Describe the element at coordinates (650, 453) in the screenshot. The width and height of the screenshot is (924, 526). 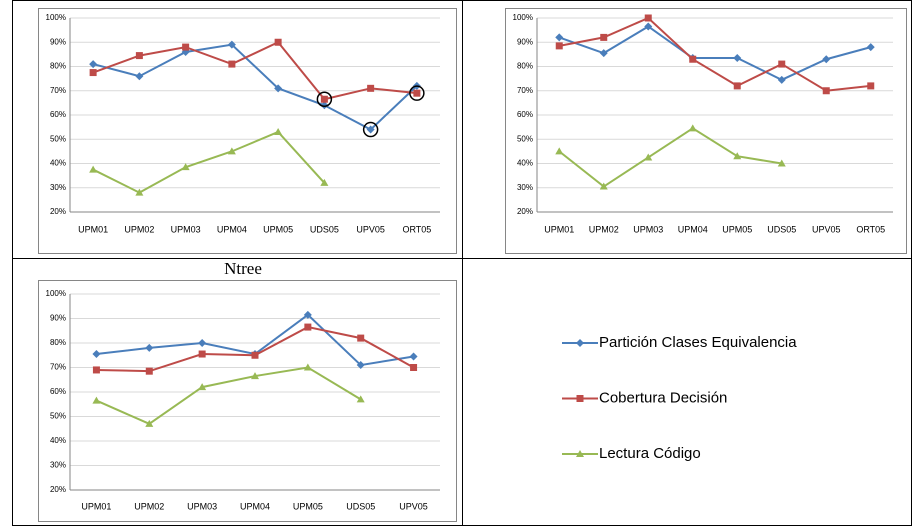
I see `legend-label: Lectura Código` at that location.